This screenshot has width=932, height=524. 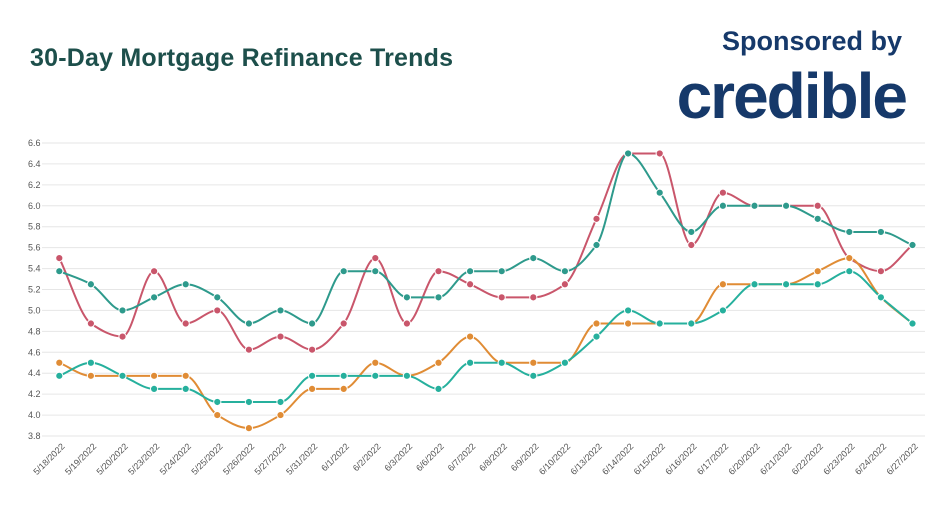 I want to click on sponsor-text: Sponsored by, so click(x=811, y=41).